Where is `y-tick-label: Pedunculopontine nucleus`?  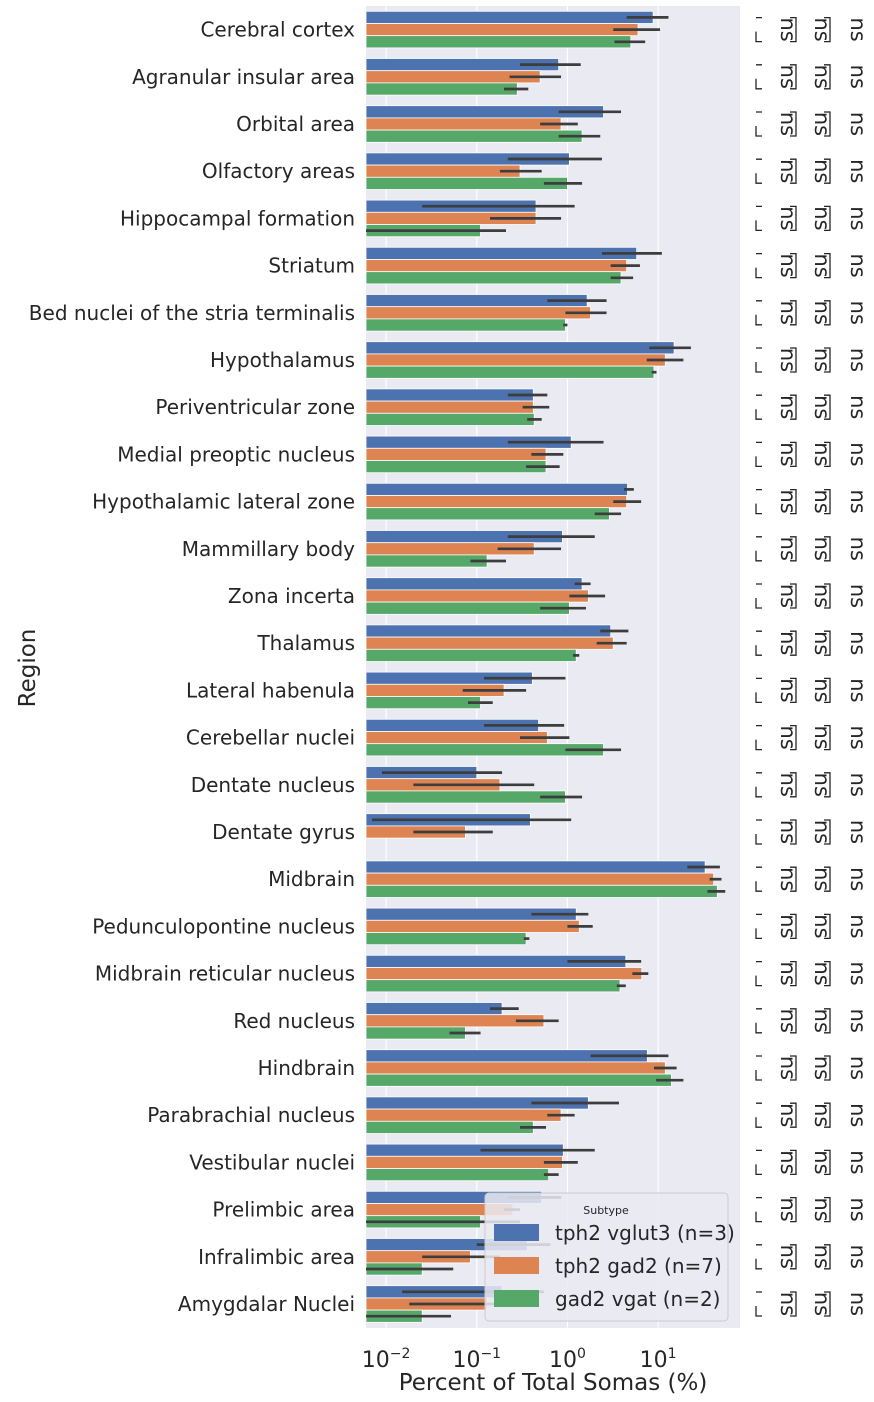 y-tick-label: Pedunculopontine nucleus is located at coordinates (223, 926).